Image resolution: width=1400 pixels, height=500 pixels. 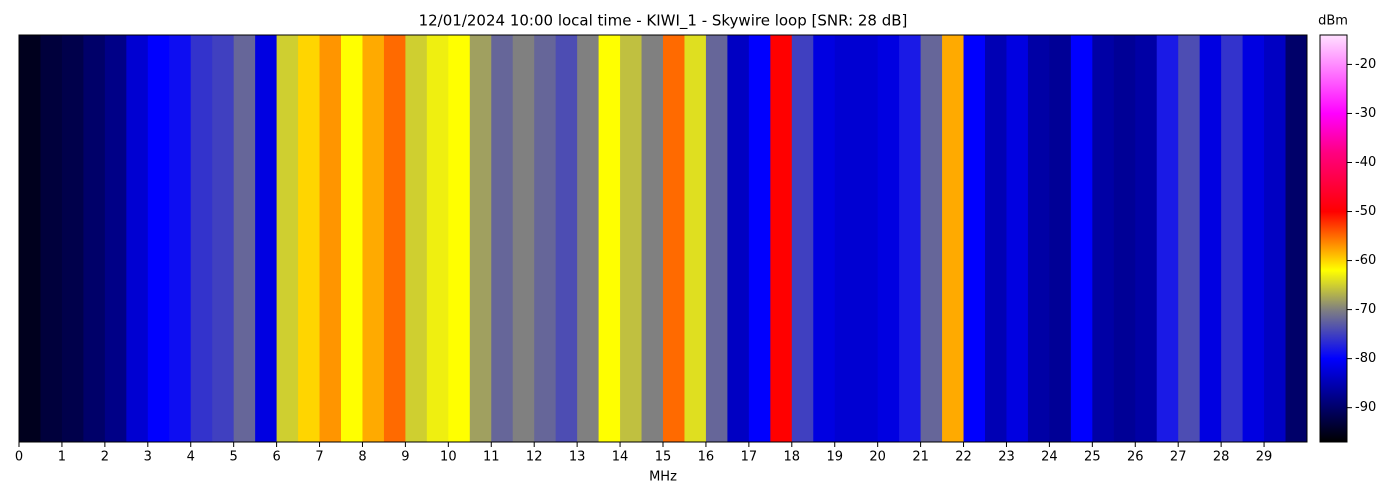 What do you see at coordinates (963, 457) in the screenshot?
I see `x-tick-label: 22` at bounding box center [963, 457].